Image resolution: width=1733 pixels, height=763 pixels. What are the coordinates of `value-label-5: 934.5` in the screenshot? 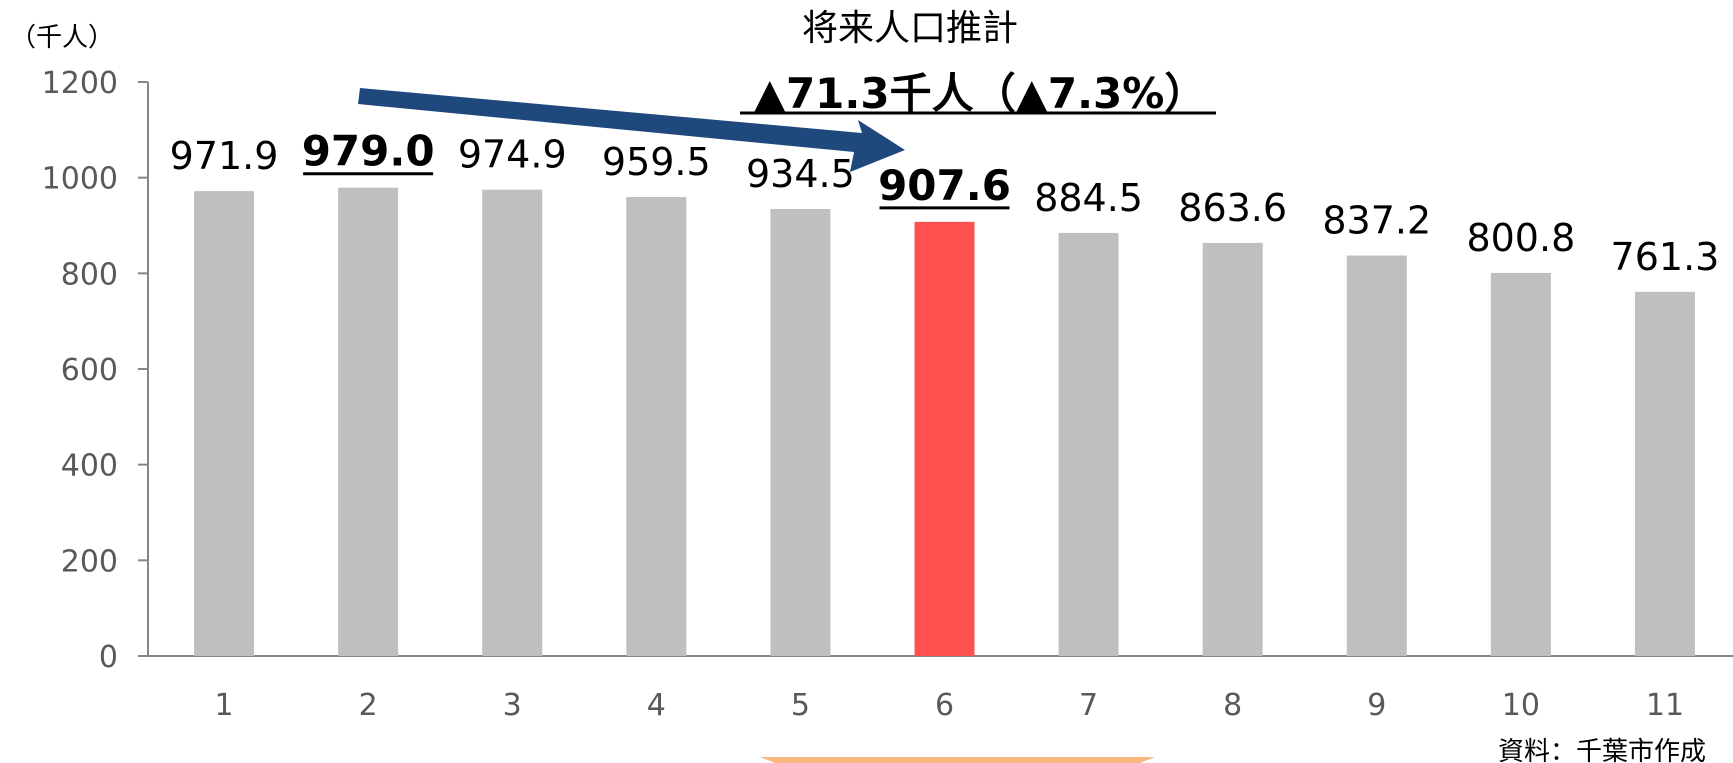 It's located at (800, 174).